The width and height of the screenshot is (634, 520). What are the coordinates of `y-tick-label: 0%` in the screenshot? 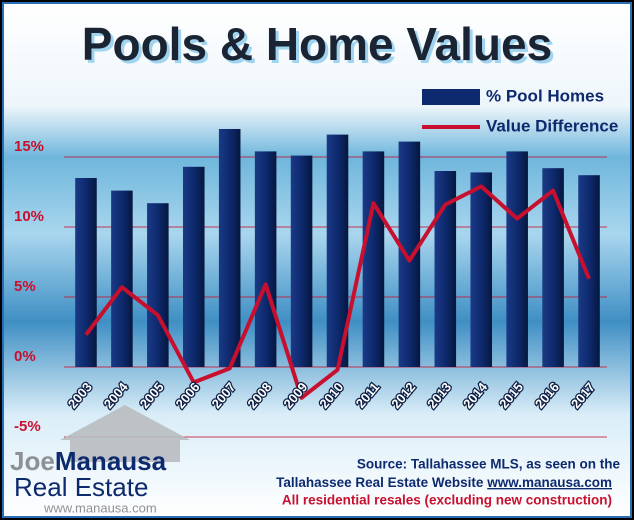 It's located at (25, 356).